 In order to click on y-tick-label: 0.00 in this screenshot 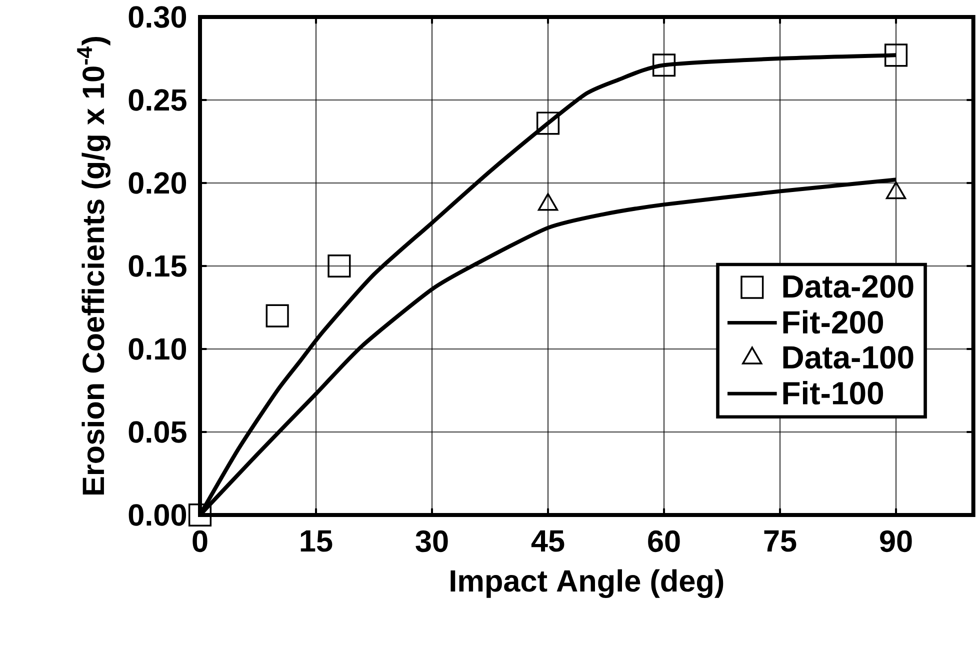, I will do `click(157, 515)`.